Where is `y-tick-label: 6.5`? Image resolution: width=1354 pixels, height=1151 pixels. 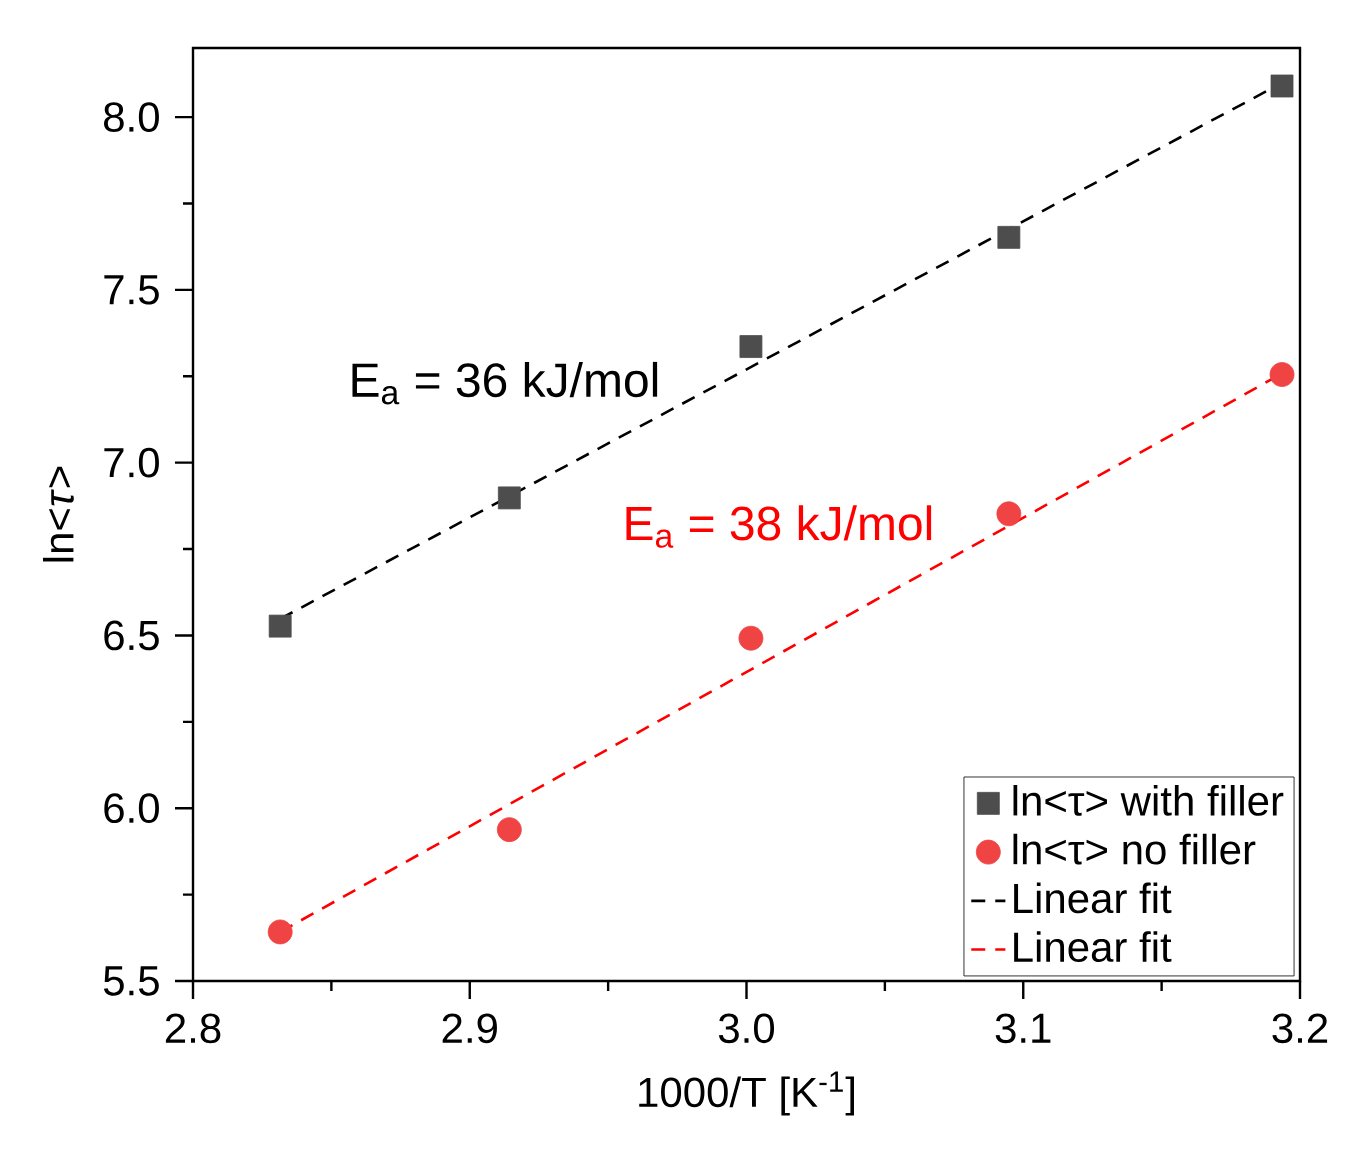 y-tick-label: 6.5 is located at coordinates (131, 635).